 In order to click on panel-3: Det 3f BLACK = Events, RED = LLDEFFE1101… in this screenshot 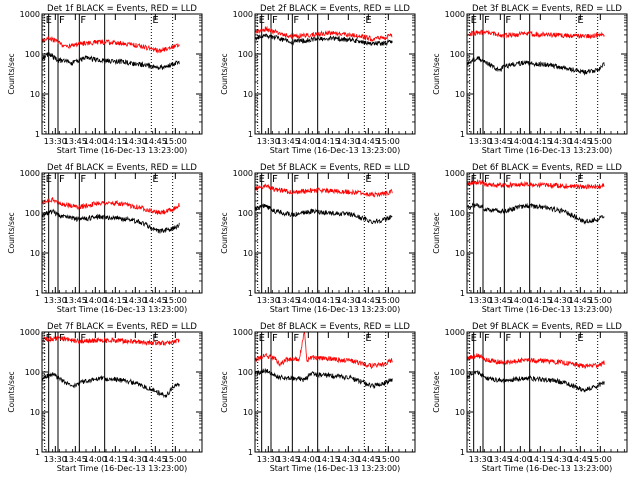, I will do `click(530, 79)`.